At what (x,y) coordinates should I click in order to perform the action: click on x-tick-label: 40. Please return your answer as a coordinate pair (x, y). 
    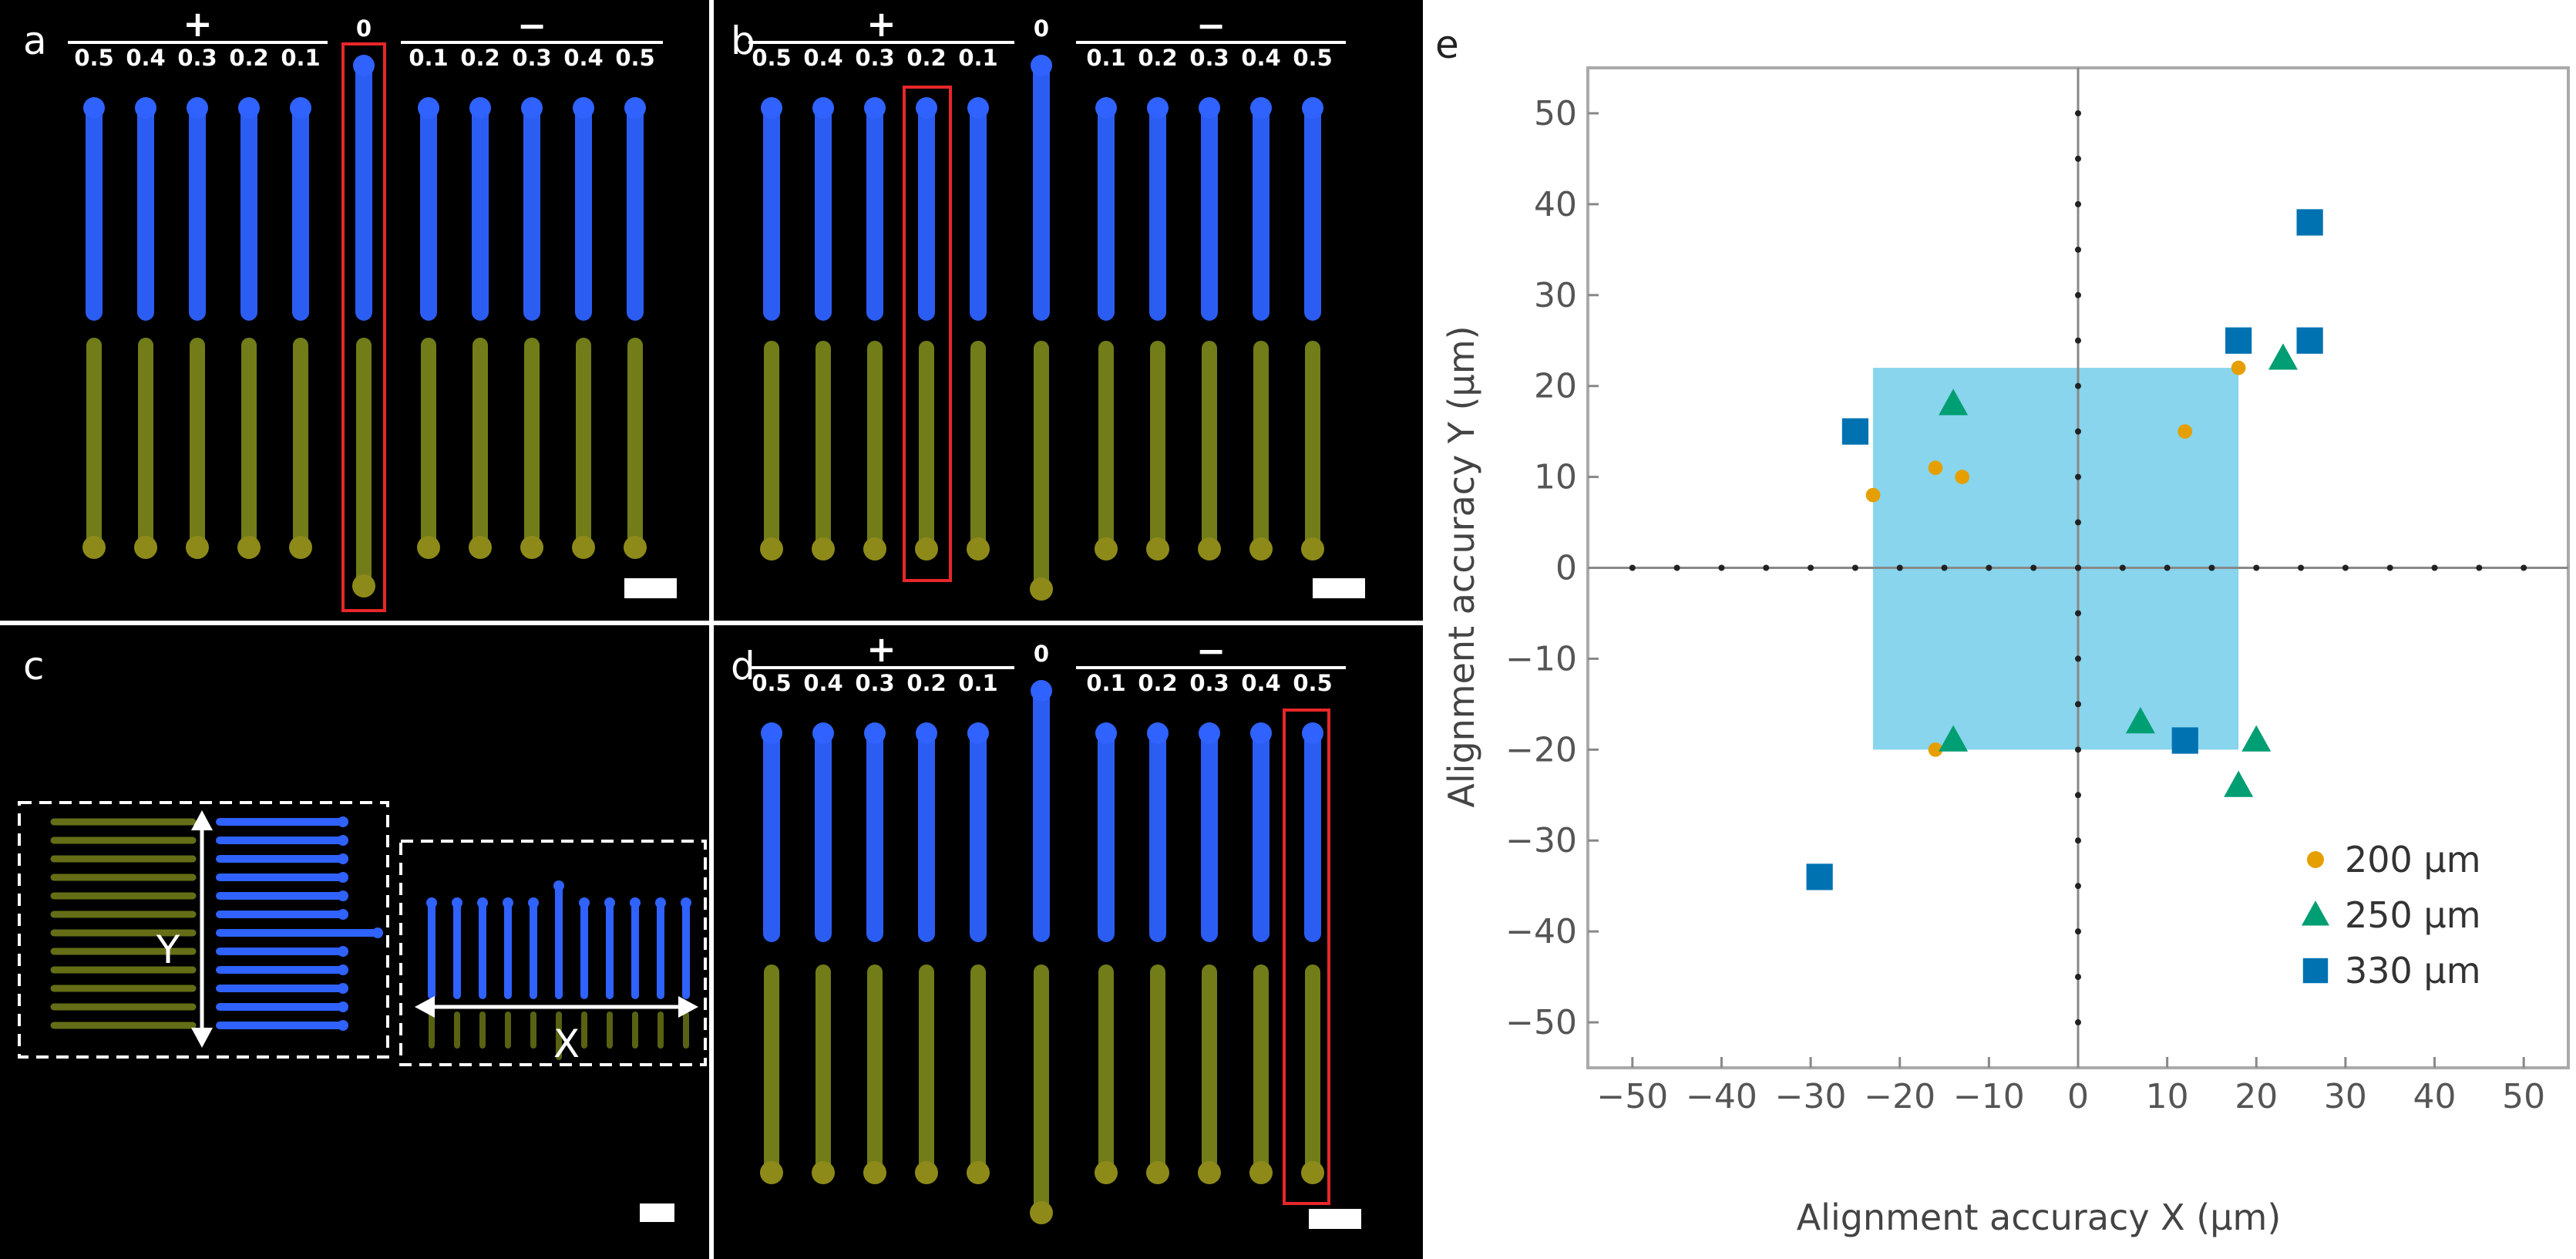
    Looking at the image, I should click on (2435, 1096).